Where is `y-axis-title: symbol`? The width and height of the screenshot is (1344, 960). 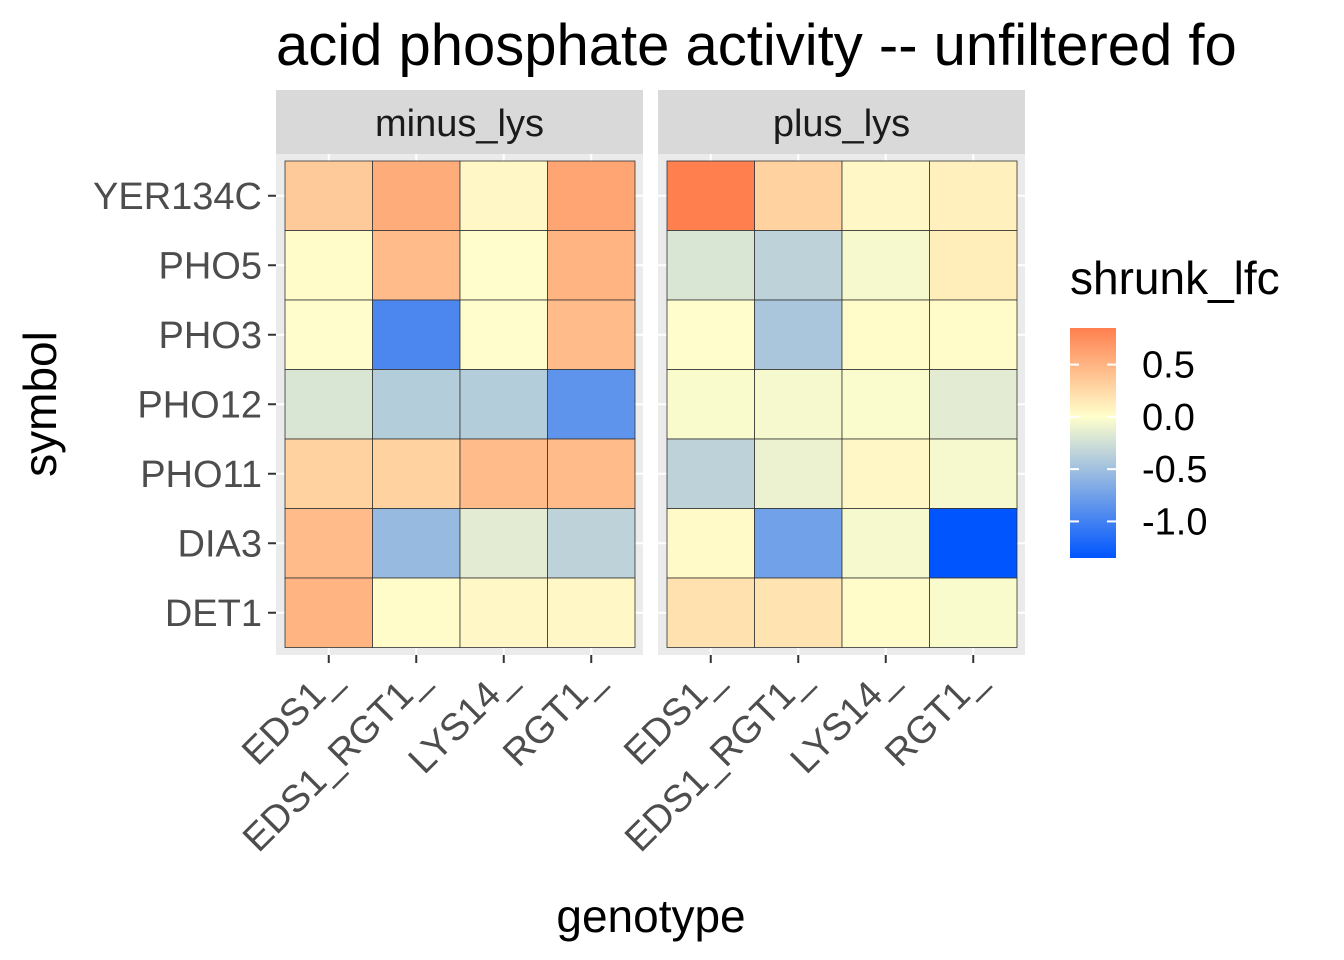 y-axis-title: symbol is located at coordinates (40, 404).